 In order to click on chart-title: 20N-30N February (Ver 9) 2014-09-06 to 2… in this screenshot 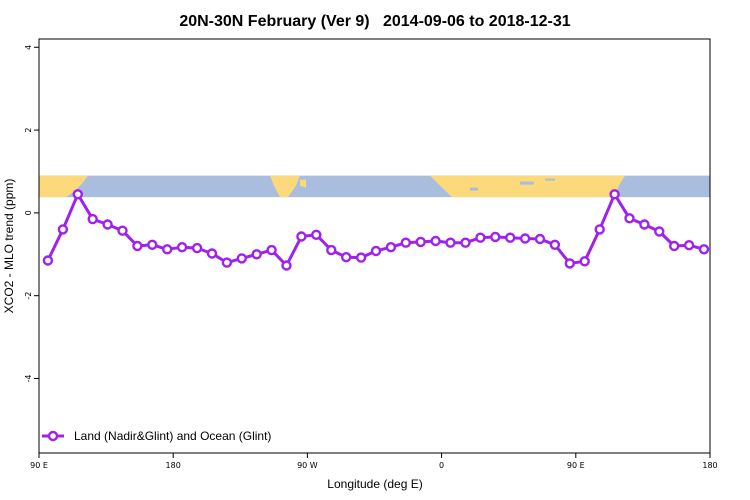, I will do `click(374, 21)`.